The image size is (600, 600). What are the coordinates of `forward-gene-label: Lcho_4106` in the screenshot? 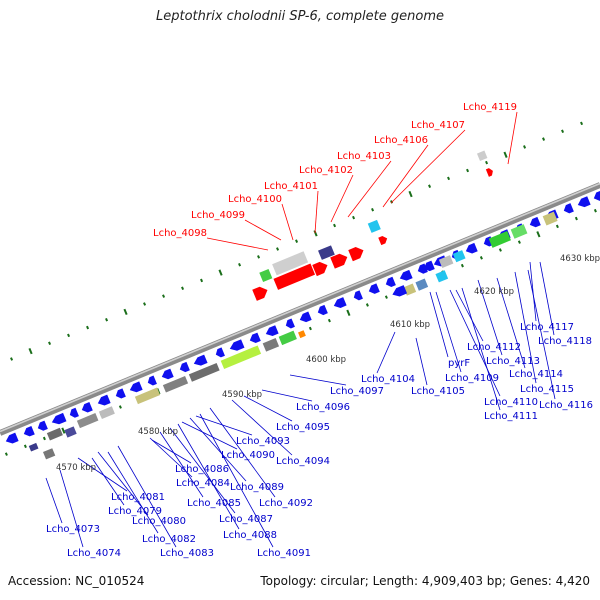 It's located at (401, 140).